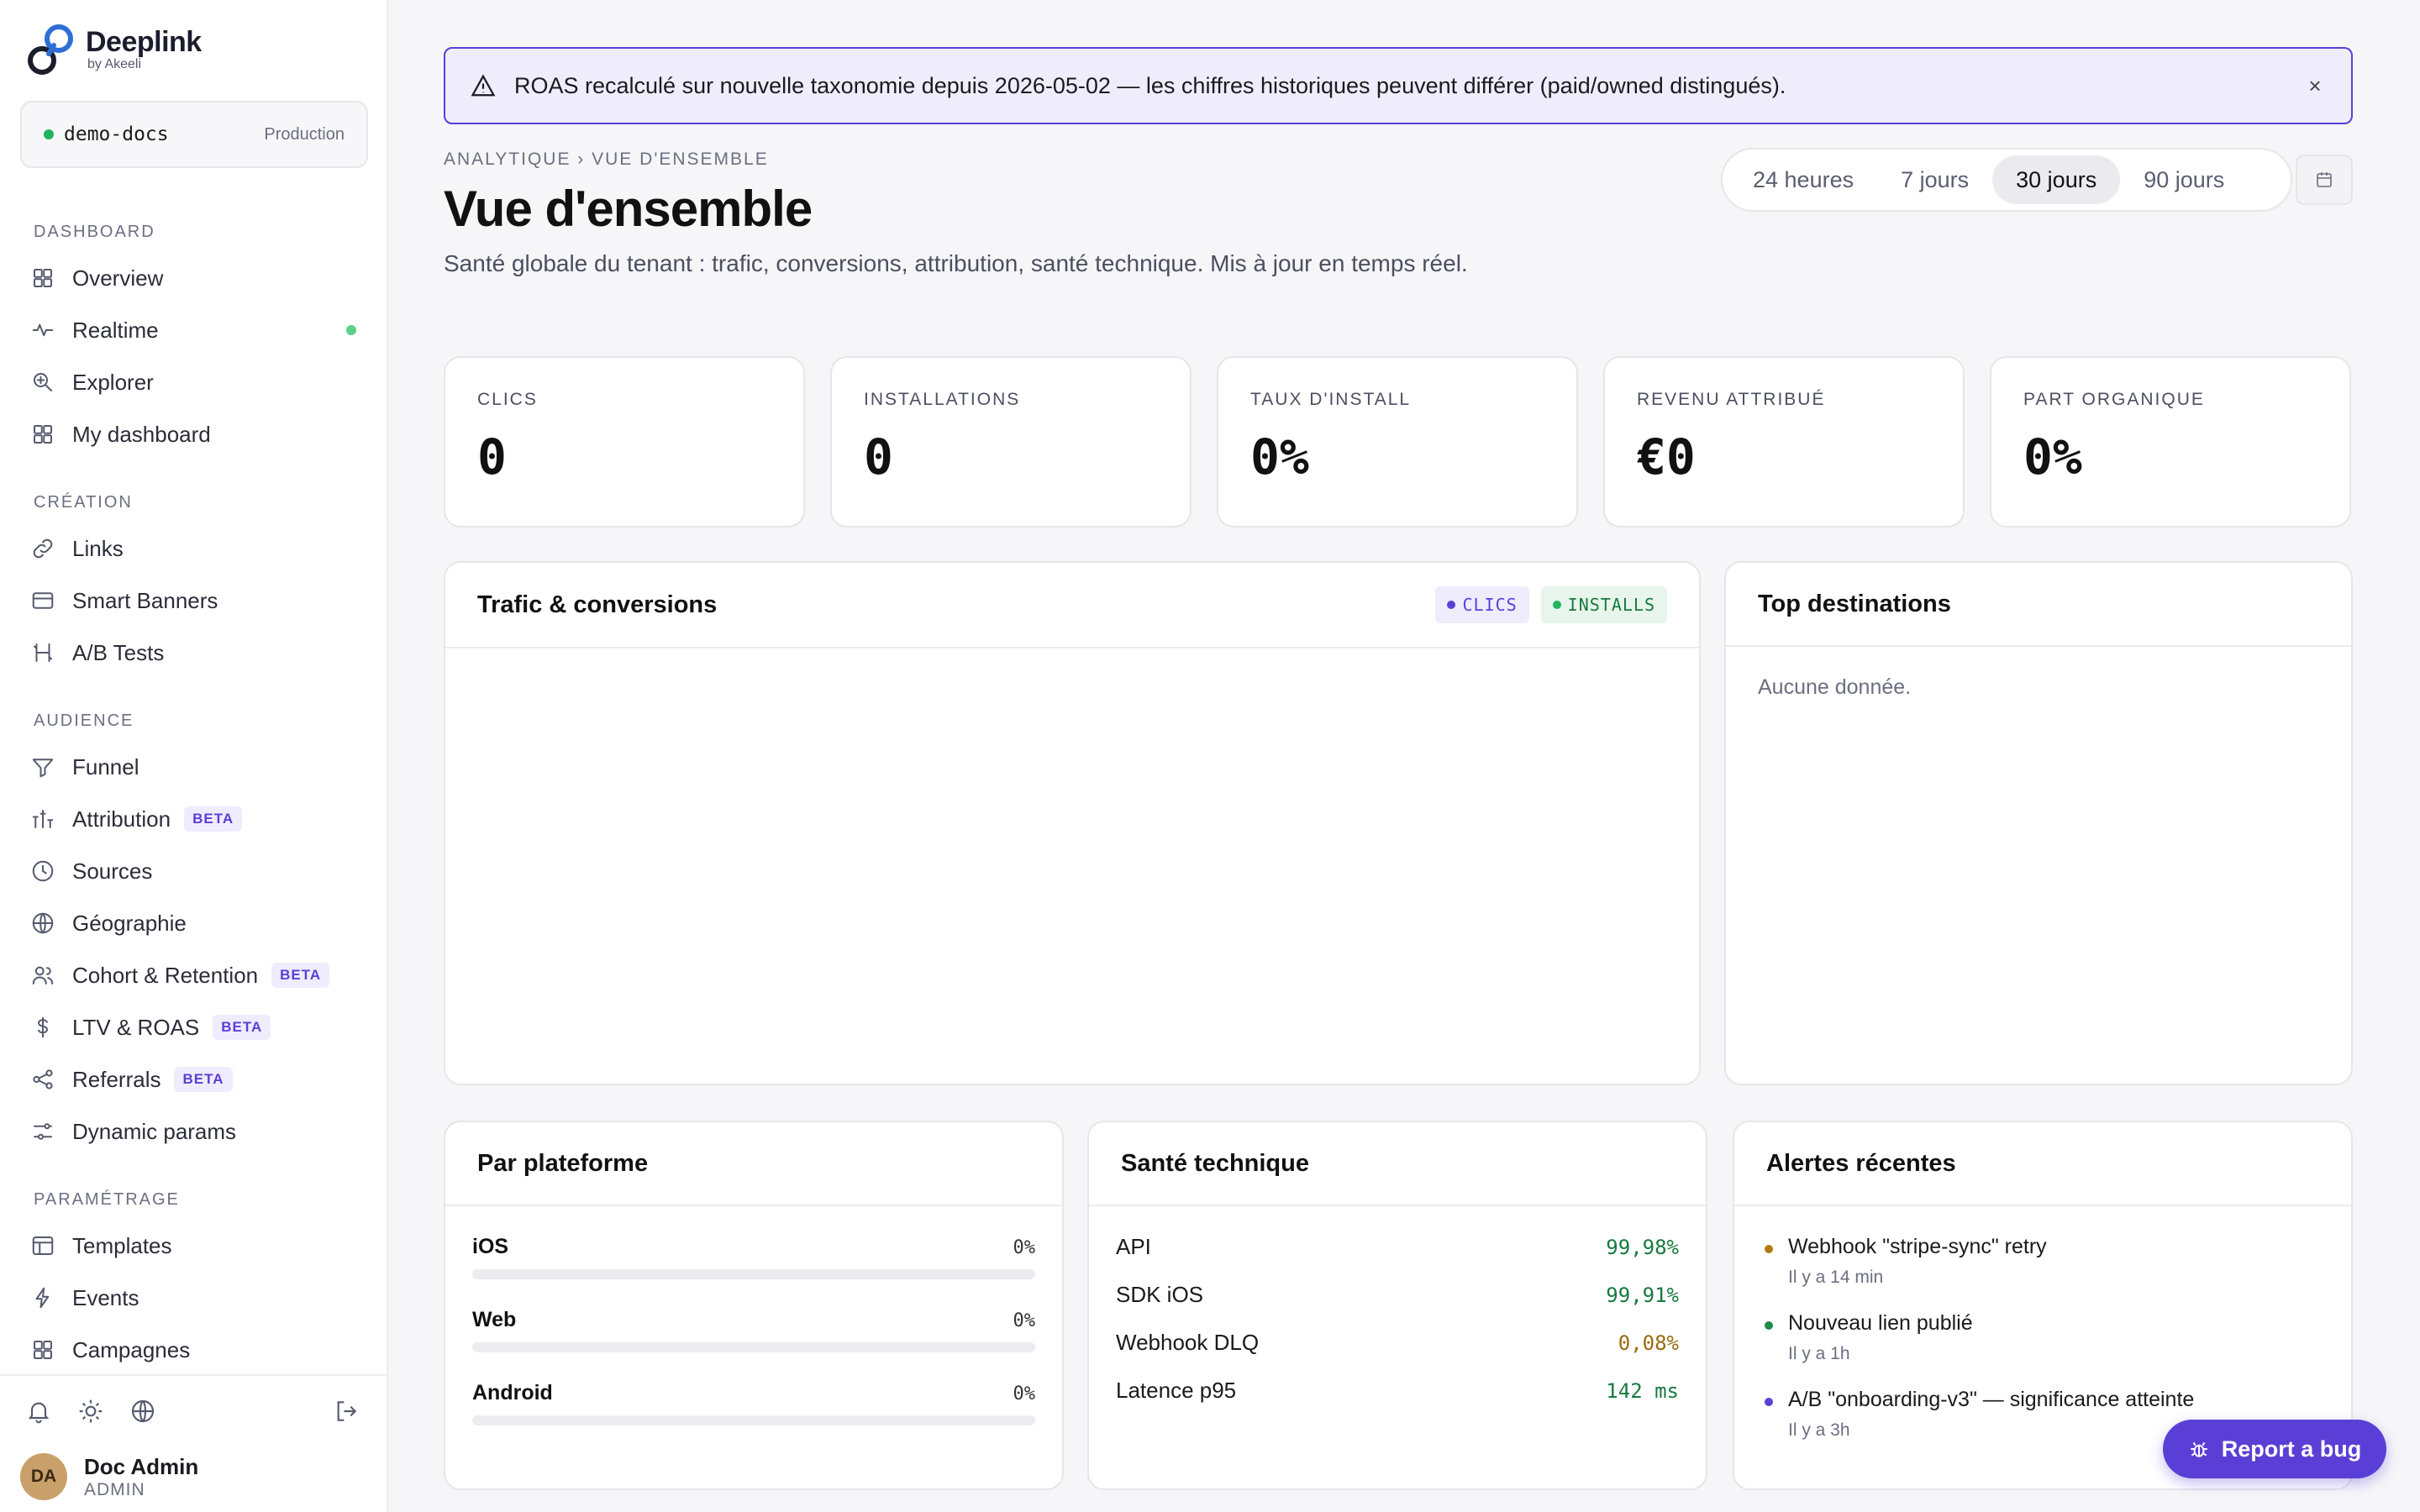 This screenshot has height=1512, width=2420. What do you see at coordinates (193, 434) in the screenshot?
I see `sidebar-item-my-dashboard: My dashboard` at bounding box center [193, 434].